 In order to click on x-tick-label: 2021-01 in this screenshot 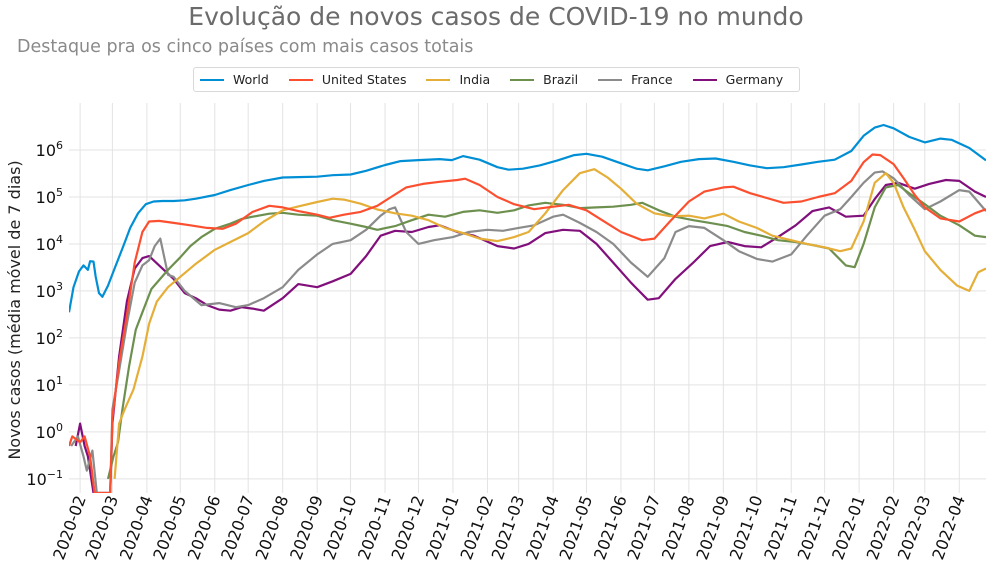, I will do `click(442, 527)`.